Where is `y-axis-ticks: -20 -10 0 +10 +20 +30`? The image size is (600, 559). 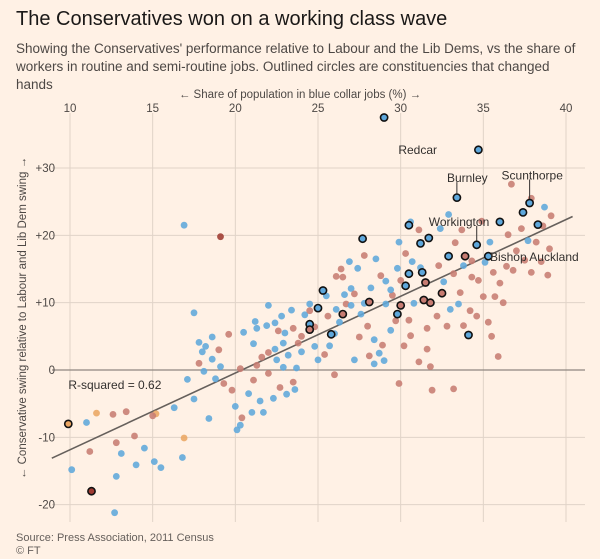 y-axis-ticks: -20 -10 0 +10 +20 +30 is located at coordinates (45, 337).